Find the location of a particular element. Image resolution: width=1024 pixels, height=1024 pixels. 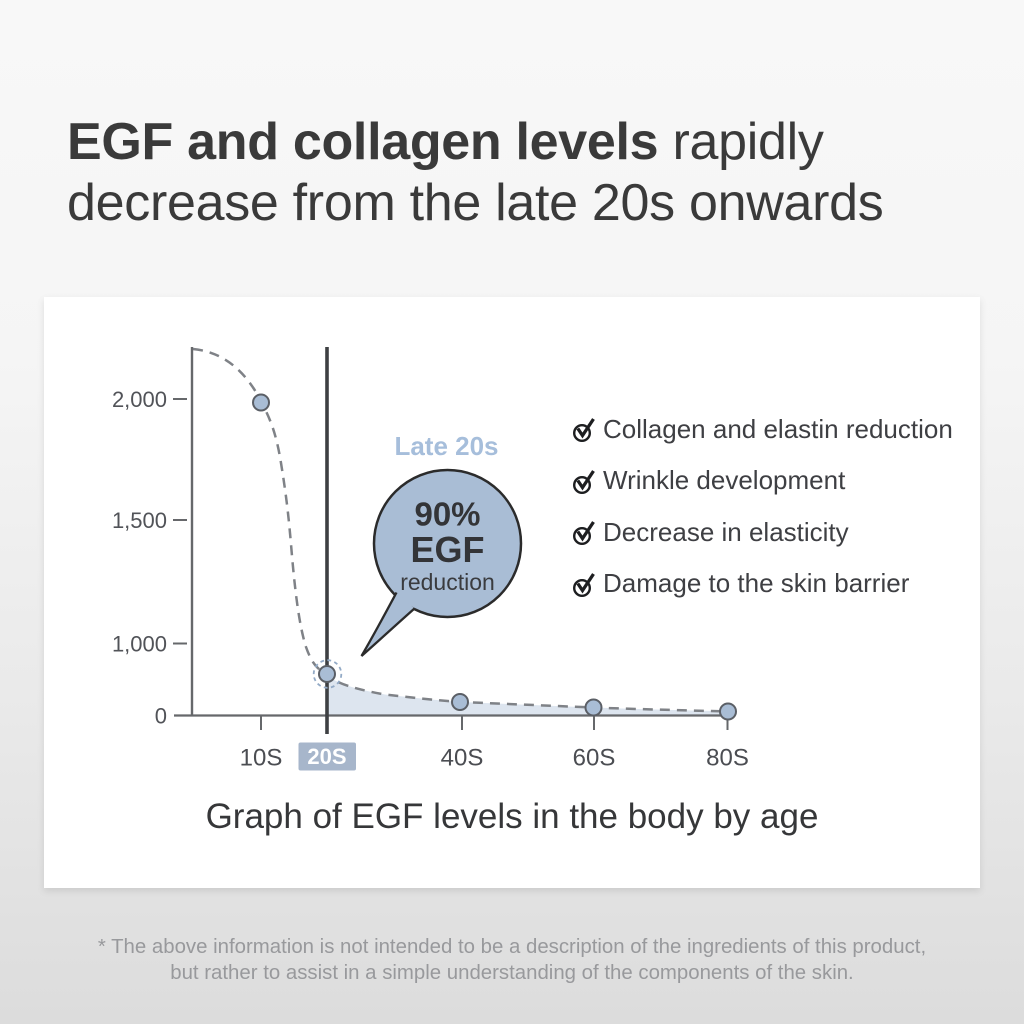

svg-text: 60S is located at coordinates (594, 758).